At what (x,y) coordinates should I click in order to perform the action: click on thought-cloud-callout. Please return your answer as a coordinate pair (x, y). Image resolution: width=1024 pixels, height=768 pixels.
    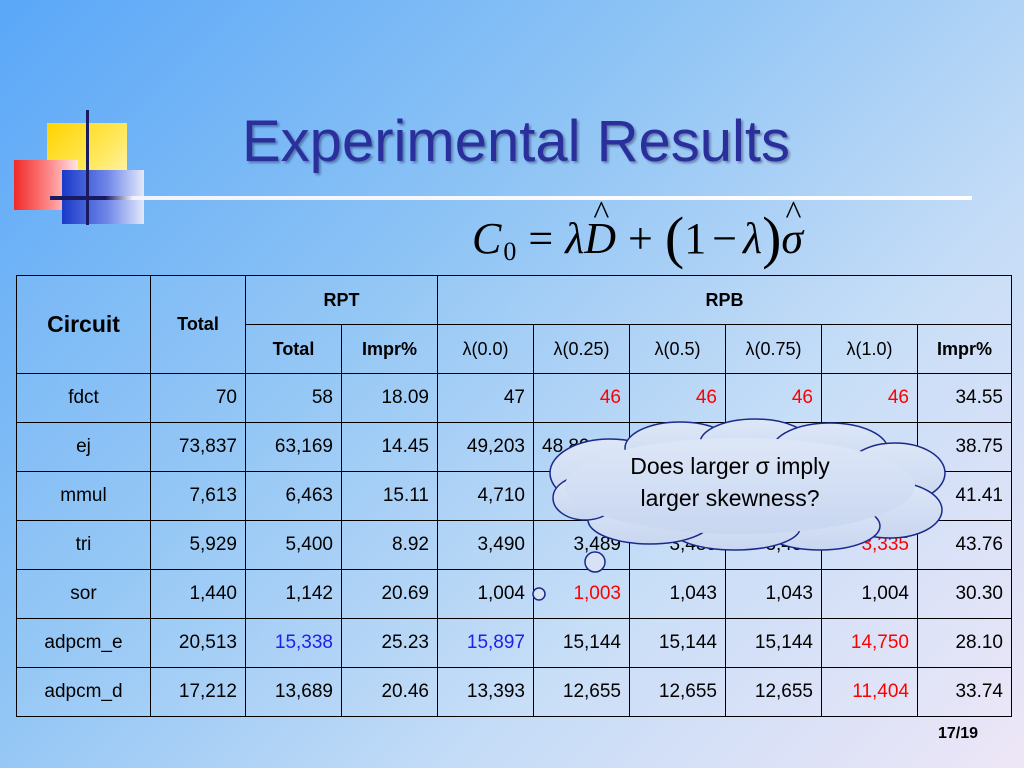
    Looking at the image, I should click on (739, 509).